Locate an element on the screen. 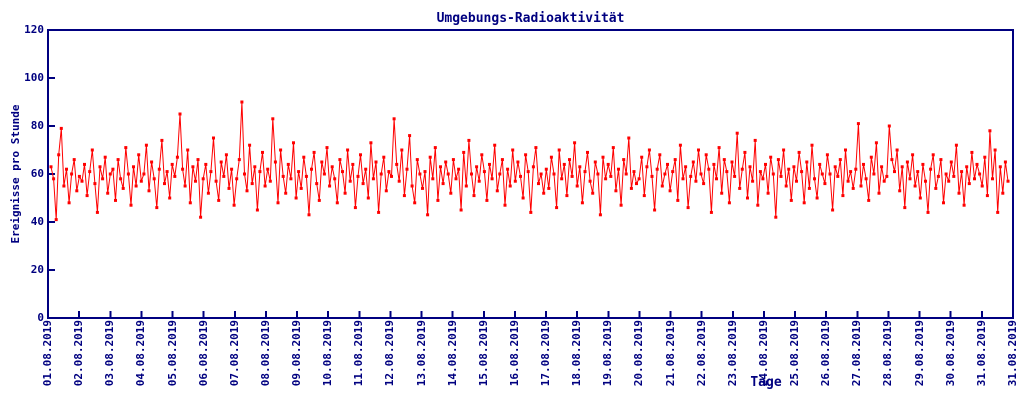 The height and width of the screenshot is (400, 1024). x-tick-label: 27.08.2019 is located at coordinates (857, 353).